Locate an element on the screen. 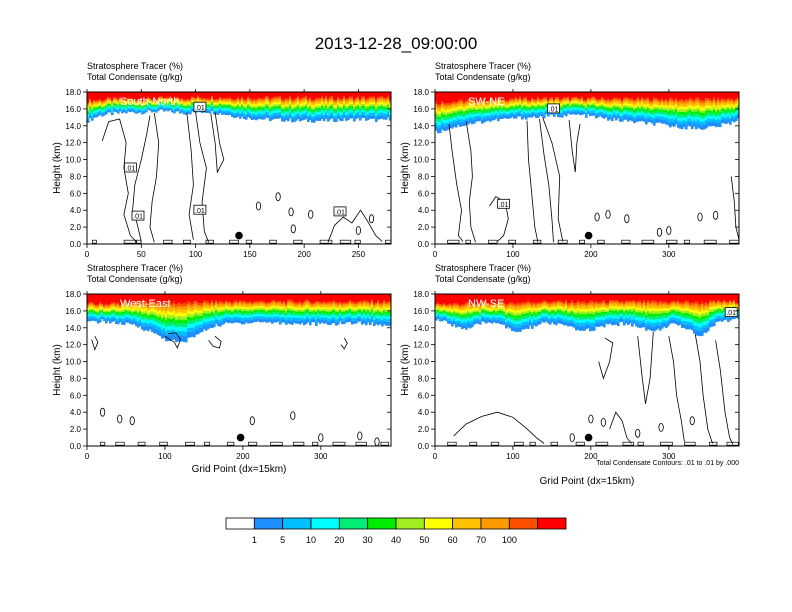 The width and height of the screenshot is (792, 612). location-marker is located at coordinates (588, 235).